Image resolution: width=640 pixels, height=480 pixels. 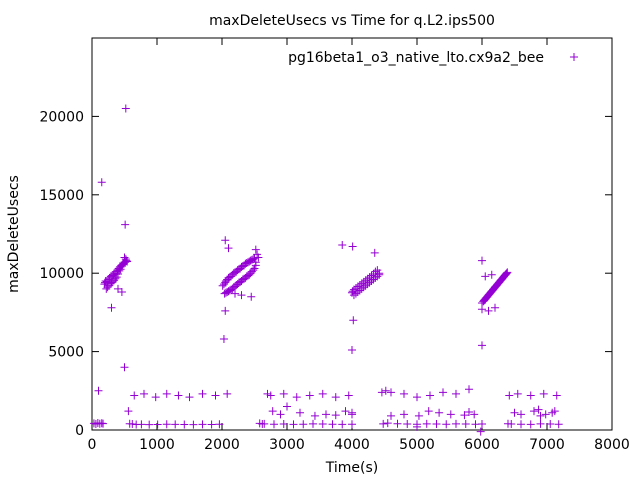 I want to click on y-tick-label: 5000, so click(x=66, y=353).